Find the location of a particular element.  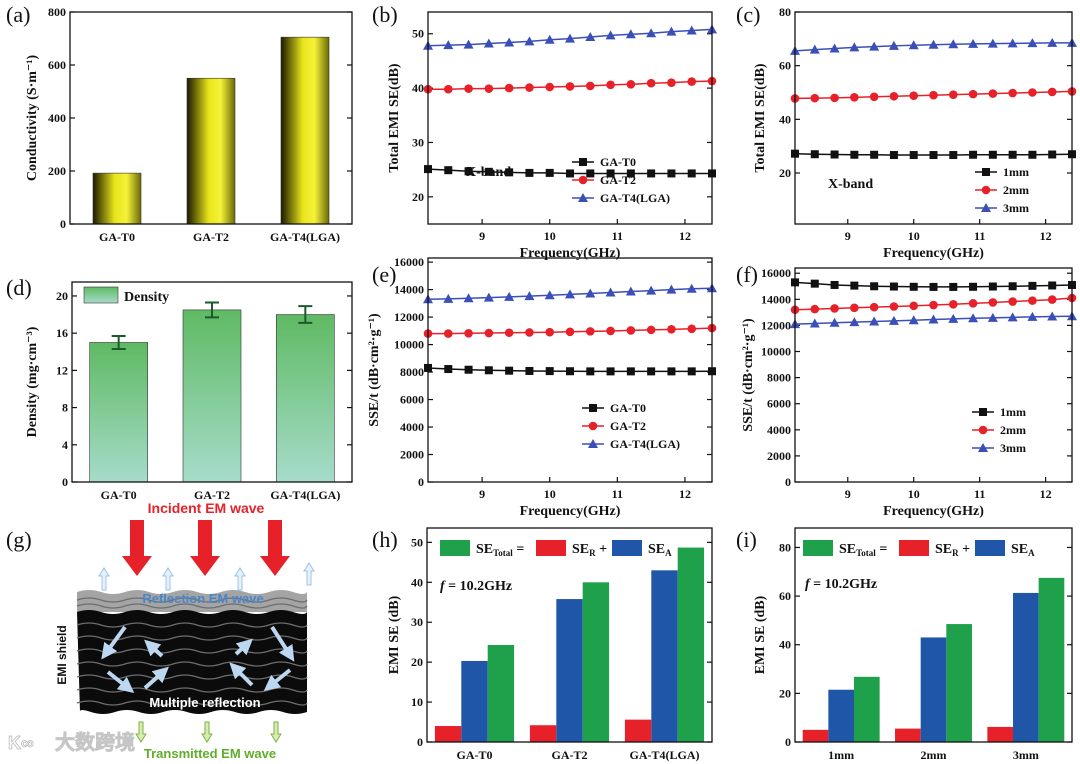

x-tick-label: 9 is located at coordinates (848, 494).